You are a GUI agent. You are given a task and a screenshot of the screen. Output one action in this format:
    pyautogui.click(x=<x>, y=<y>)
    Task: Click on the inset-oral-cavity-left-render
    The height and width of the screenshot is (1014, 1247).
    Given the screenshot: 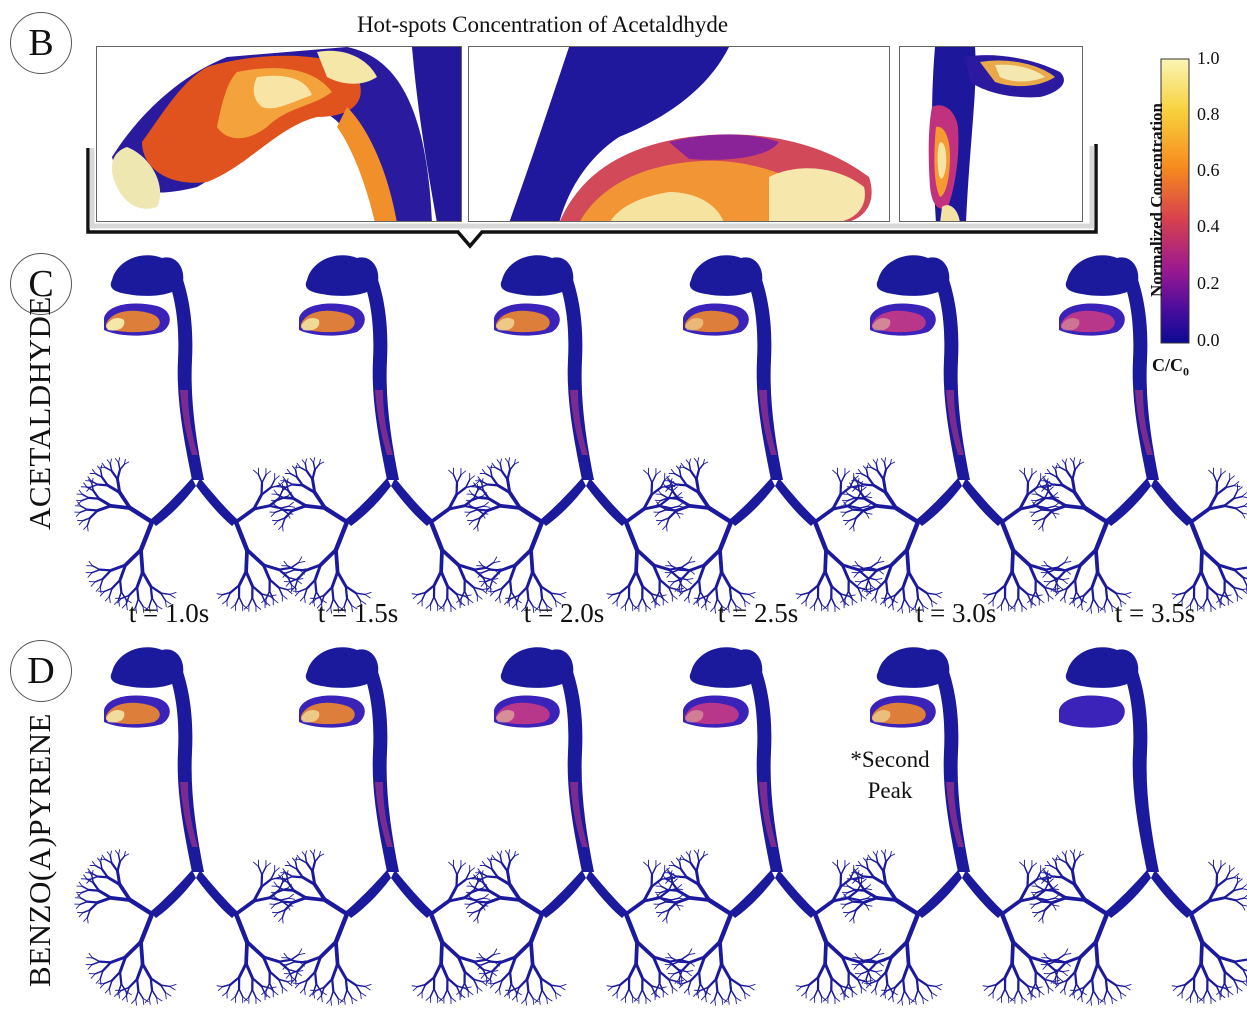 What is the action you would take?
    pyautogui.click(x=286, y=134)
    